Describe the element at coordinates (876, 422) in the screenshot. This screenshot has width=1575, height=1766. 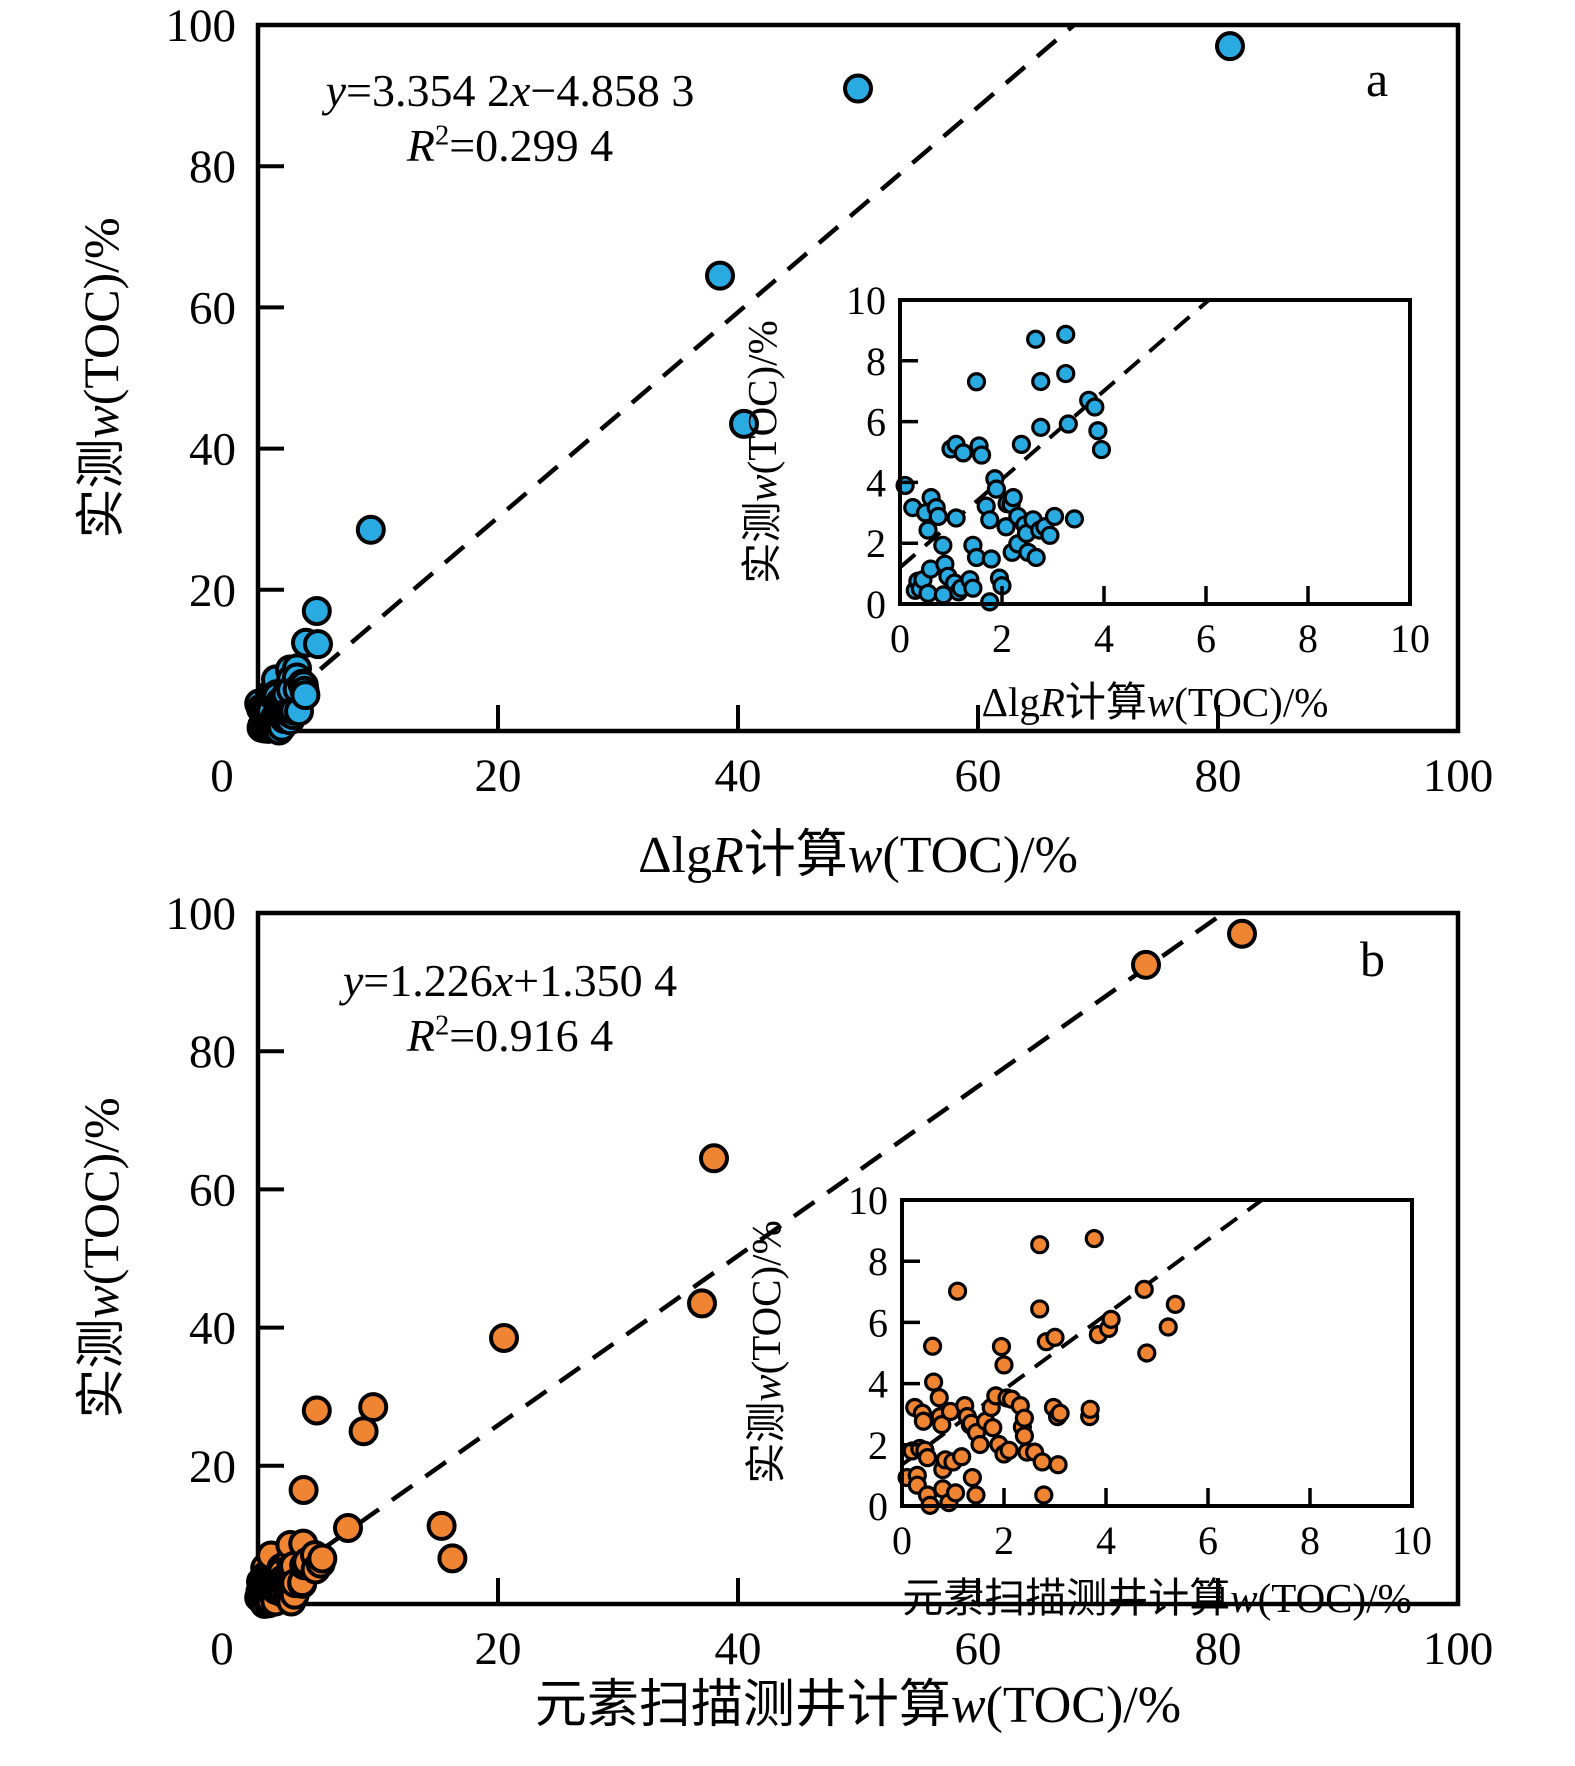
I see `inset-y-tick-label: 6` at that location.